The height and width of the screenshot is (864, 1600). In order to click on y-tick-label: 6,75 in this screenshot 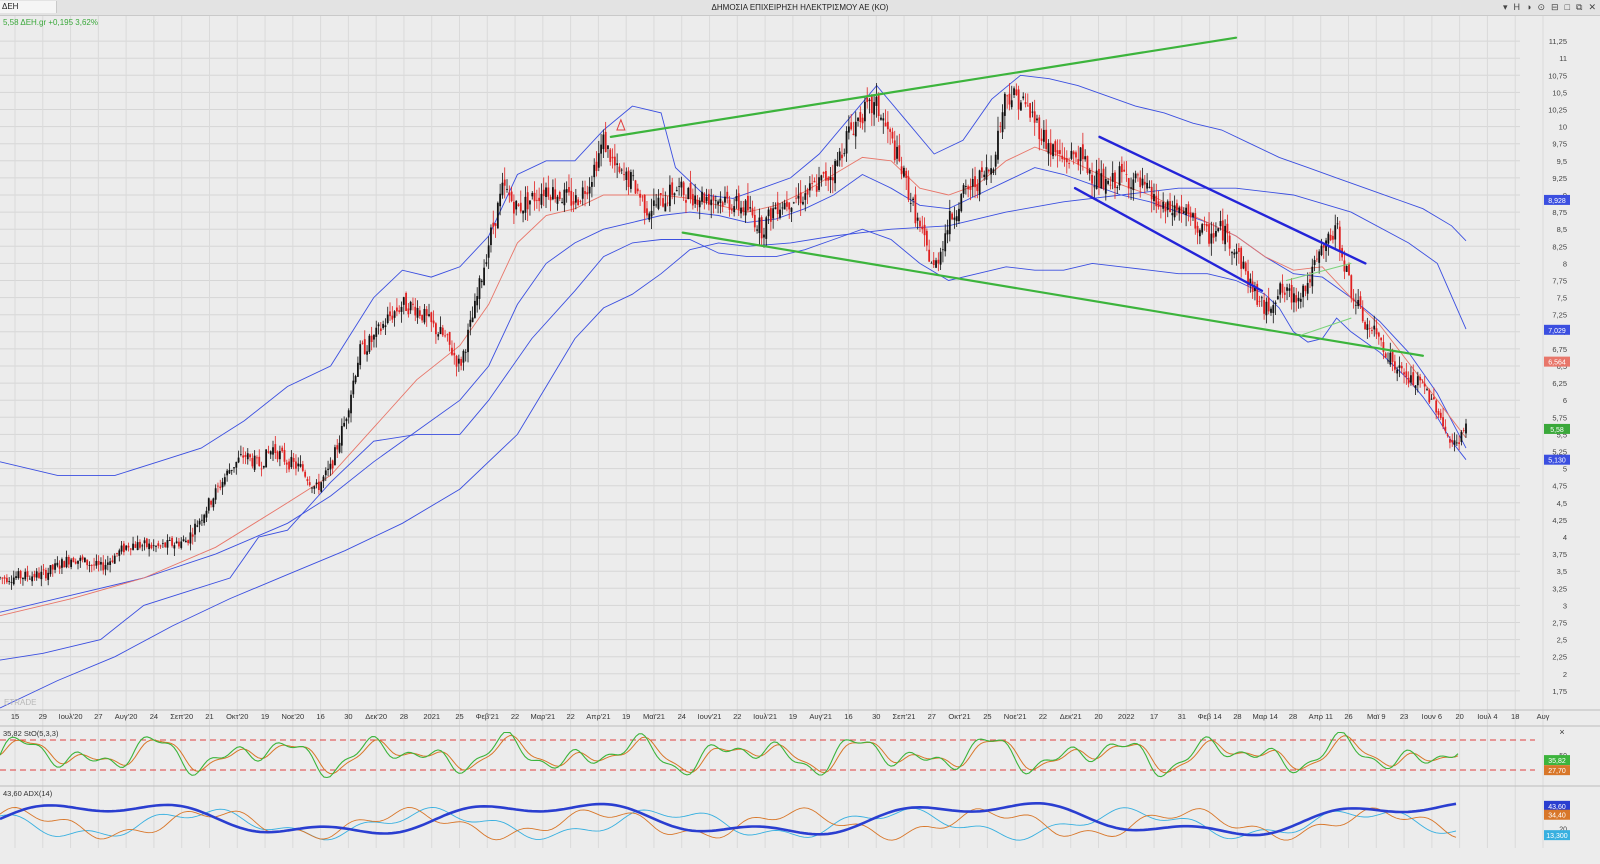, I will do `click(1559, 349)`.